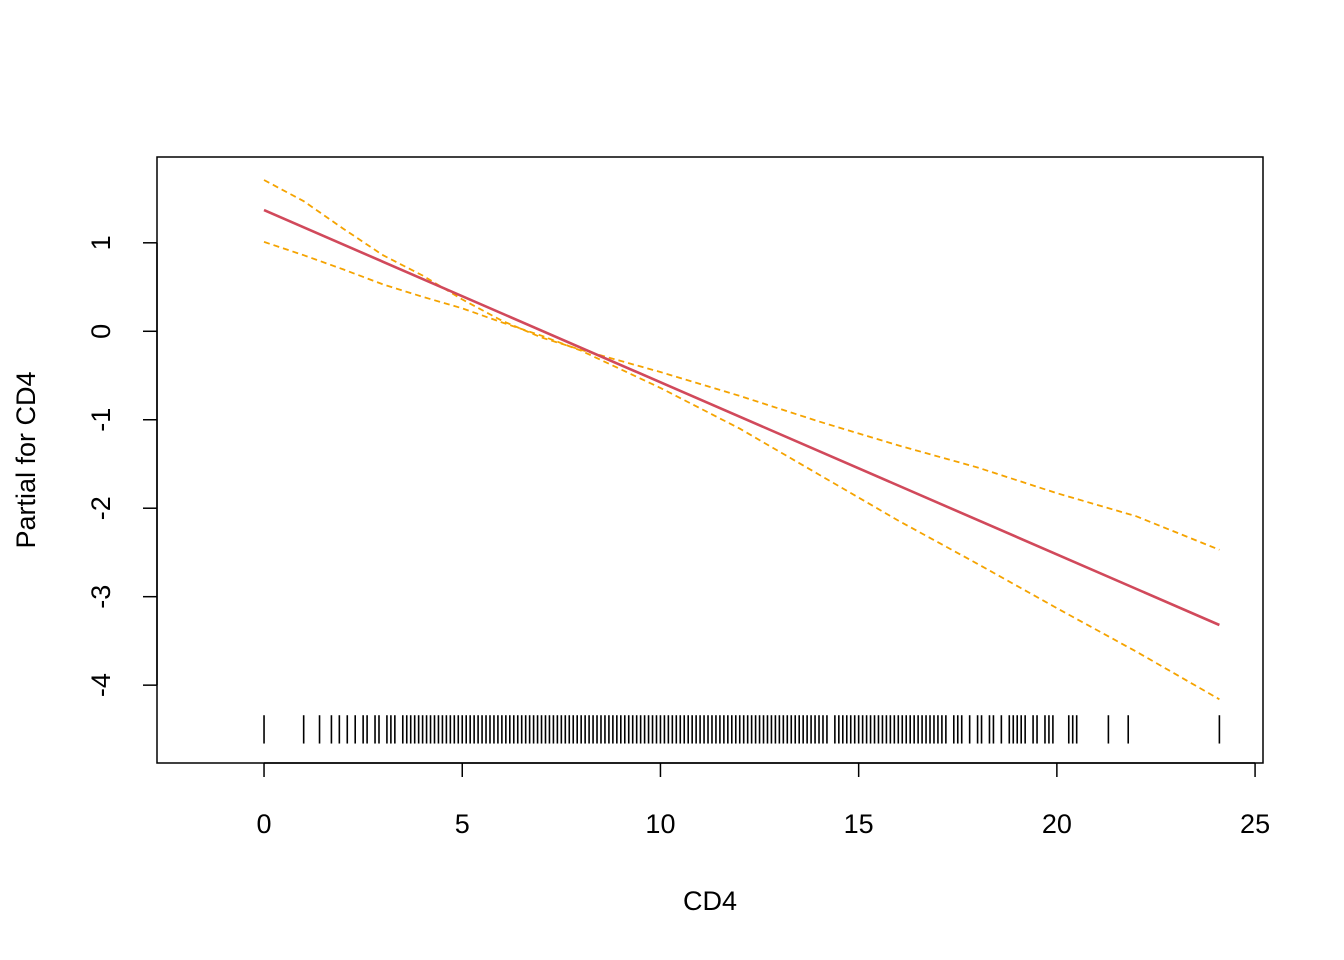  What do you see at coordinates (101, 685) in the screenshot?
I see `y-tick-label: -4` at bounding box center [101, 685].